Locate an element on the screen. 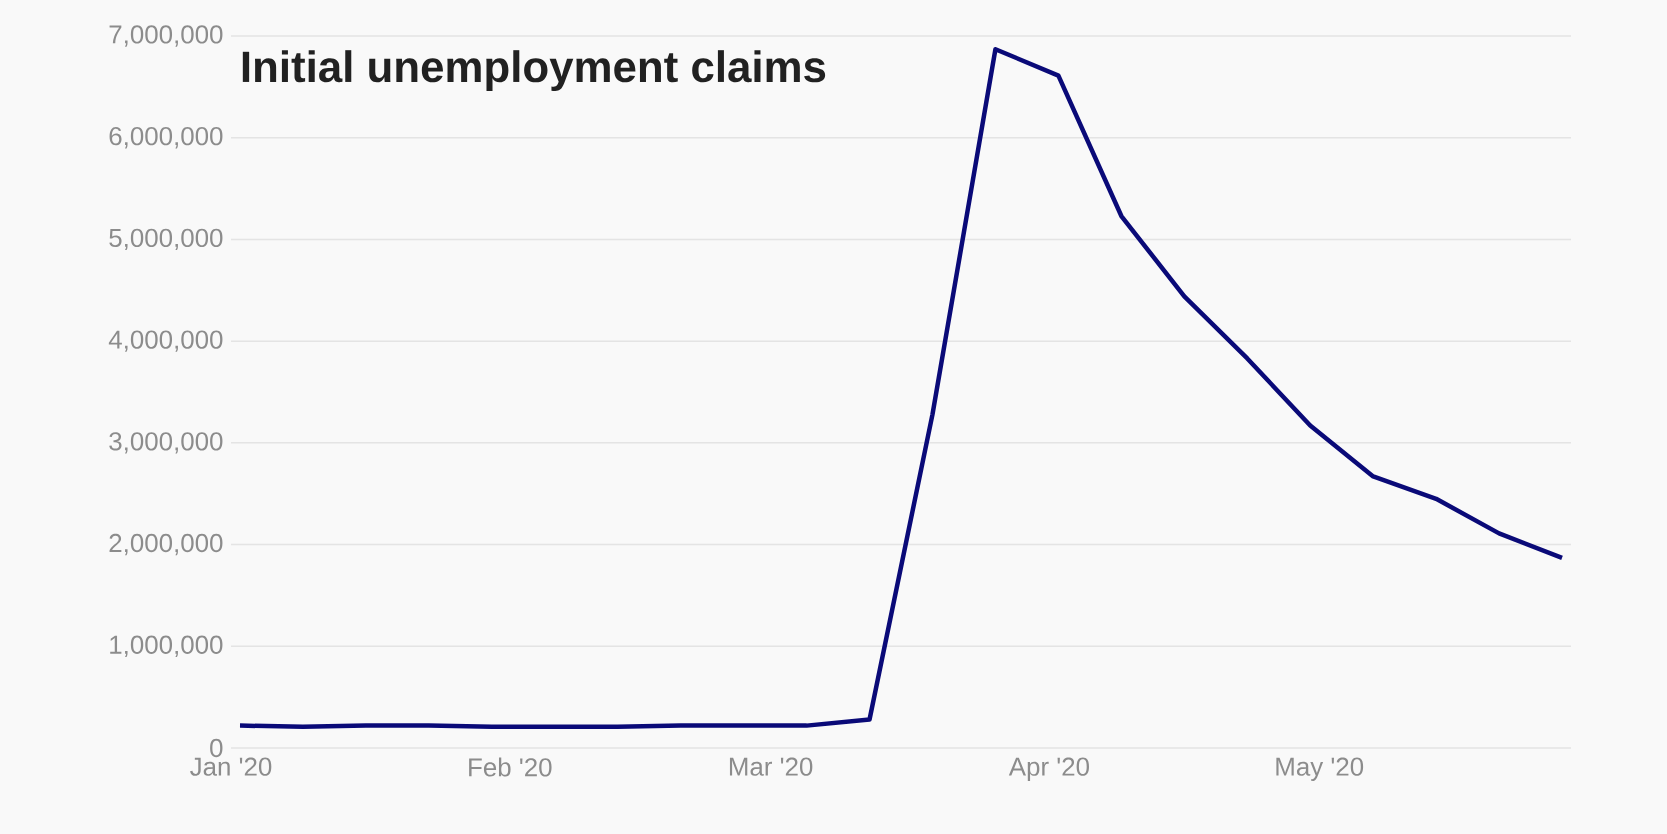 The image size is (1667, 834). x-tick-label: May '20 is located at coordinates (1320, 769).